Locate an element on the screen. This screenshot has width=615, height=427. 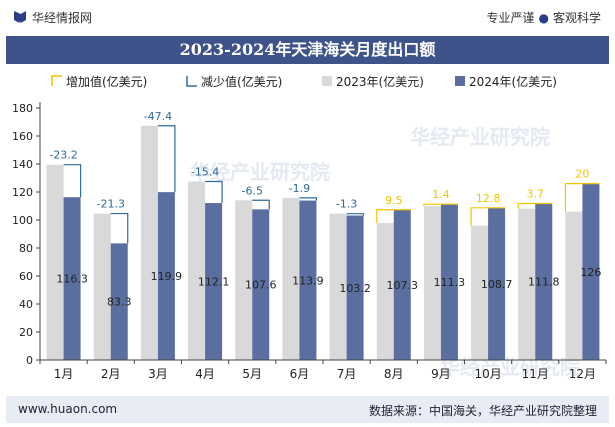
footer: www.huaon.com 数据来源：中国海关，华经产业研究院整理 is located at coordinates (307, 409).